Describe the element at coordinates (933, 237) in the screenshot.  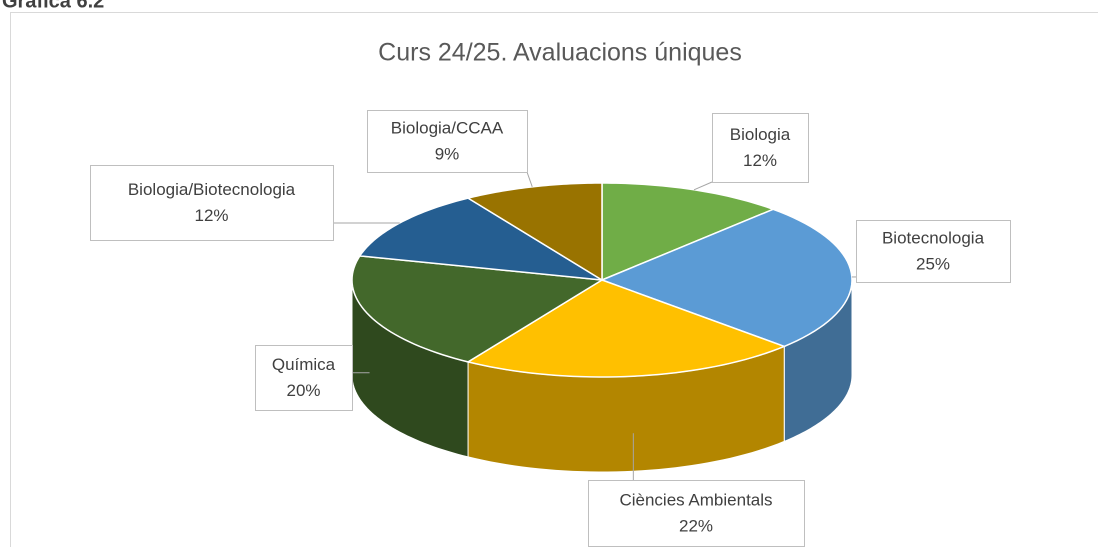
I see `label-category: Biotecnologia` at that location.